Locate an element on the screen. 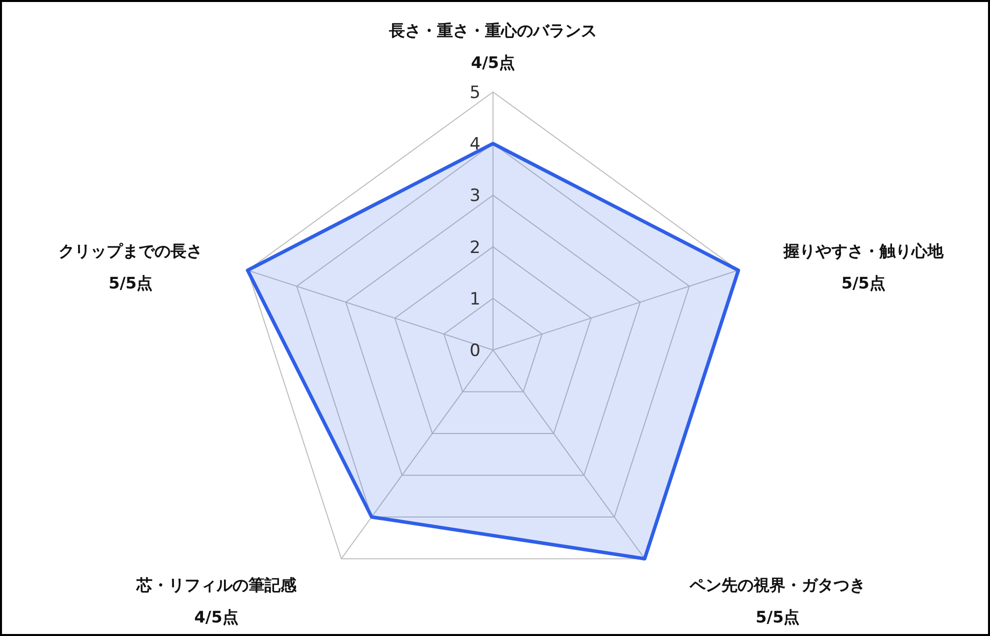 This screenshot has height=636, width=990. y-tick-label: 0 is located at coordinates (475, 351).